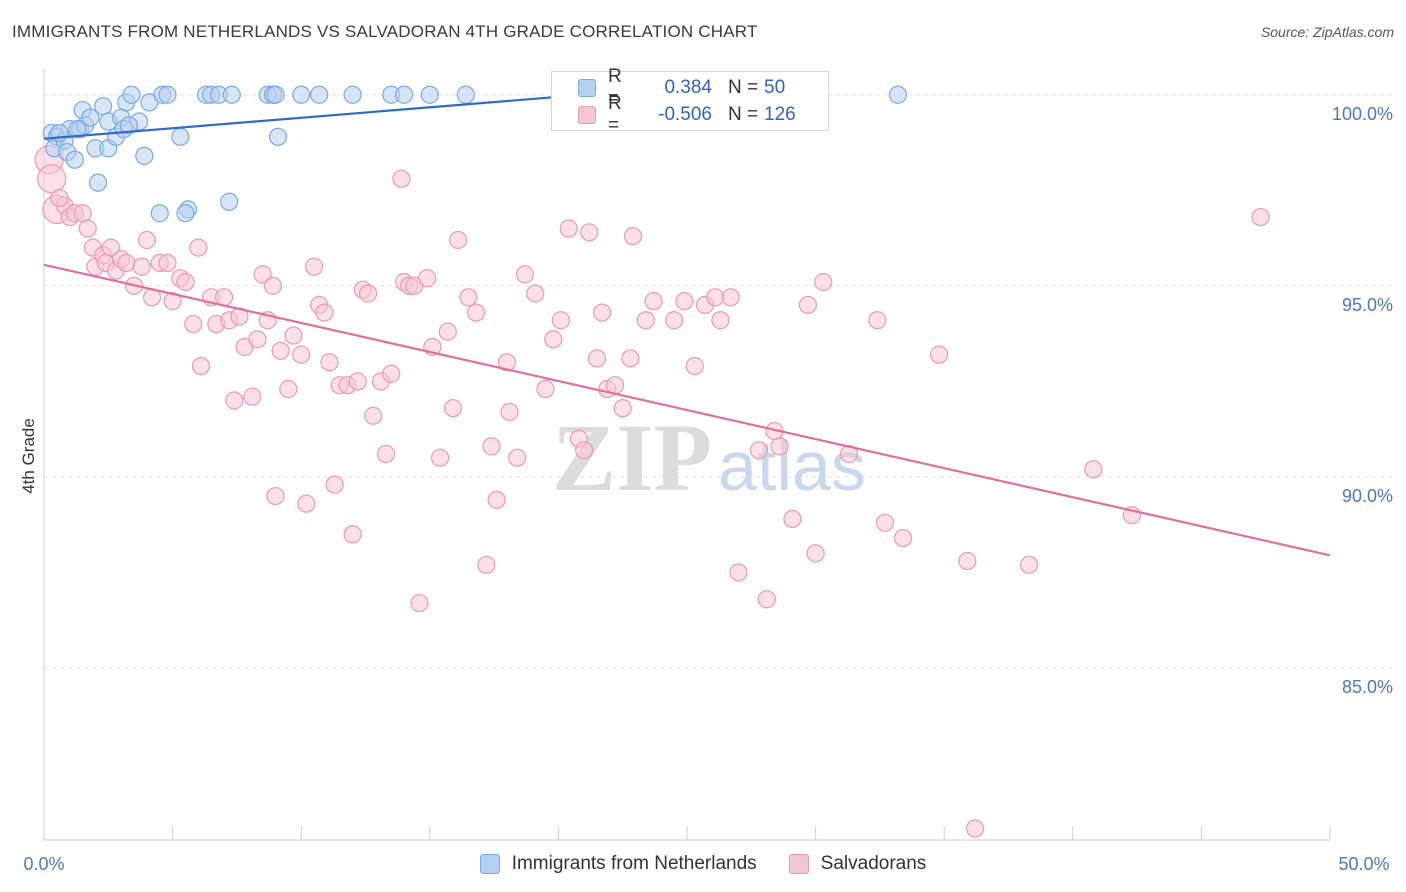 The width and height of the screenshot is (1406, 892). What do you see at coordinates (1362, 114) in the screenshot?
I see `y-tick-label: 100.0%` at bounding box center [1362, 114].